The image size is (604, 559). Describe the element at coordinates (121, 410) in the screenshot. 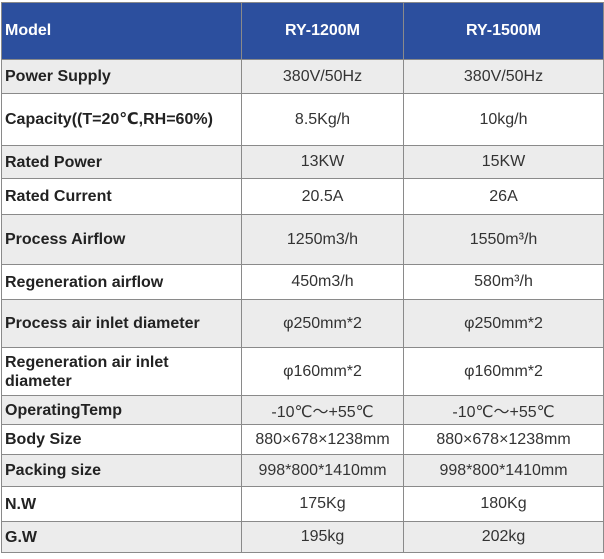

I see `row-label: OperatingTemp` at that location.